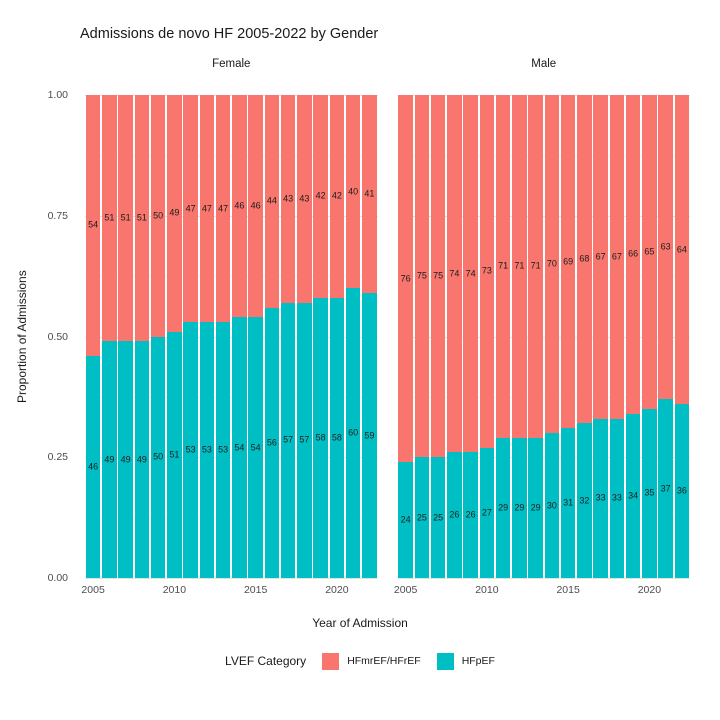 The height and width of the screenshot is (720, 720). Describe the element at coordinates (353, 336) in the screenshot. I see `stacked-bar-2021: 40 60` at that location.